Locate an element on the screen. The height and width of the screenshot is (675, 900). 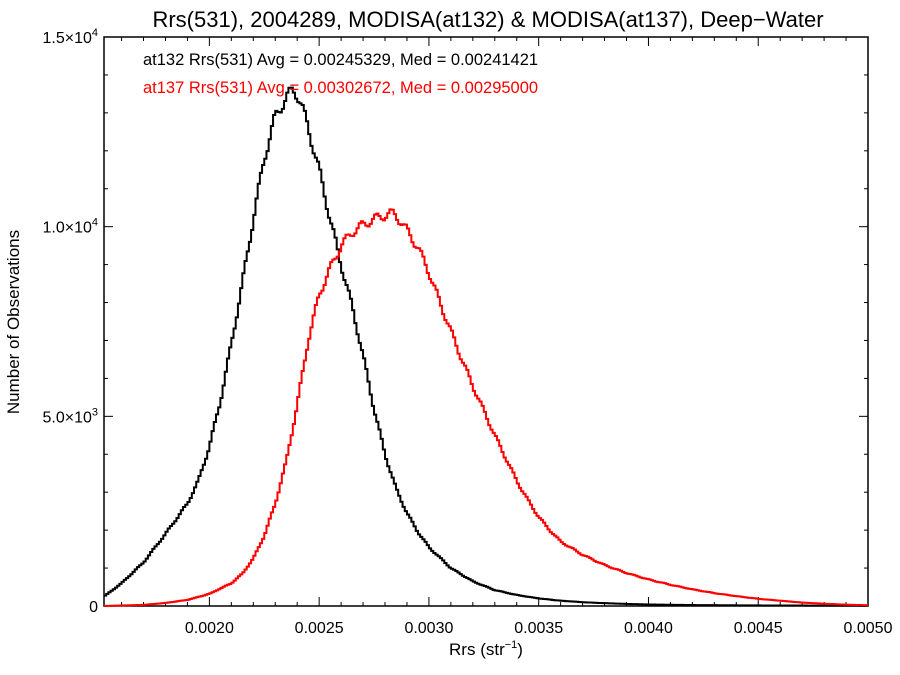
y-tick-label: 1.5×10⁴ is located at coordinates (70, 37).